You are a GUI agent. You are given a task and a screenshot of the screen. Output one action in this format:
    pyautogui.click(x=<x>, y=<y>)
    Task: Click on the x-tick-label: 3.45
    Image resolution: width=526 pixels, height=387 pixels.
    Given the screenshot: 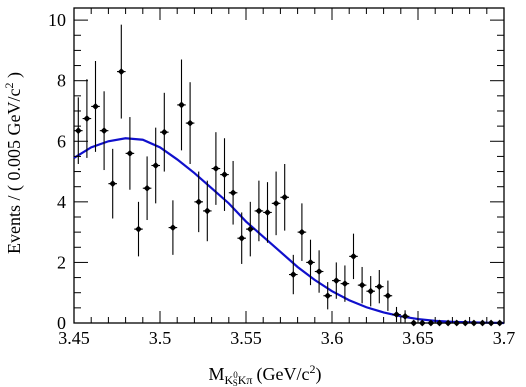 What is the action you would take?
    pyautogui.click(x=74, y=338)
    